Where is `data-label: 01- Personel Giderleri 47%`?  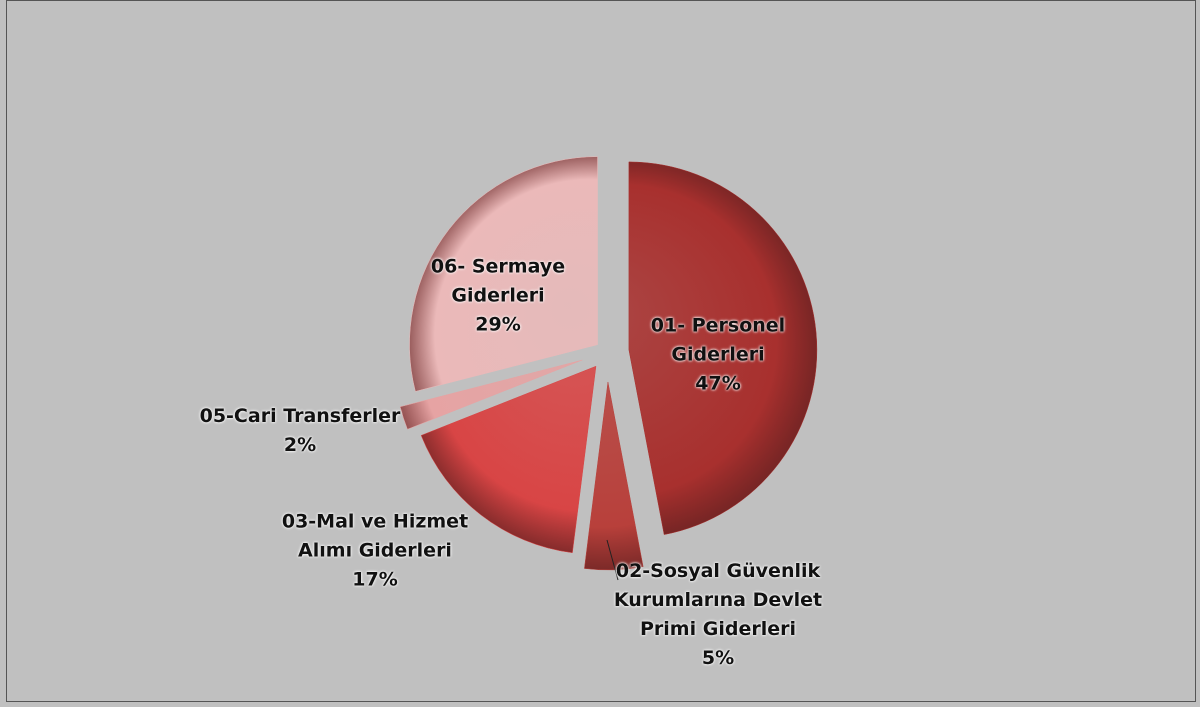
data-label: 01- Personel Giderleri 47% is located at coordinates (718, 355).